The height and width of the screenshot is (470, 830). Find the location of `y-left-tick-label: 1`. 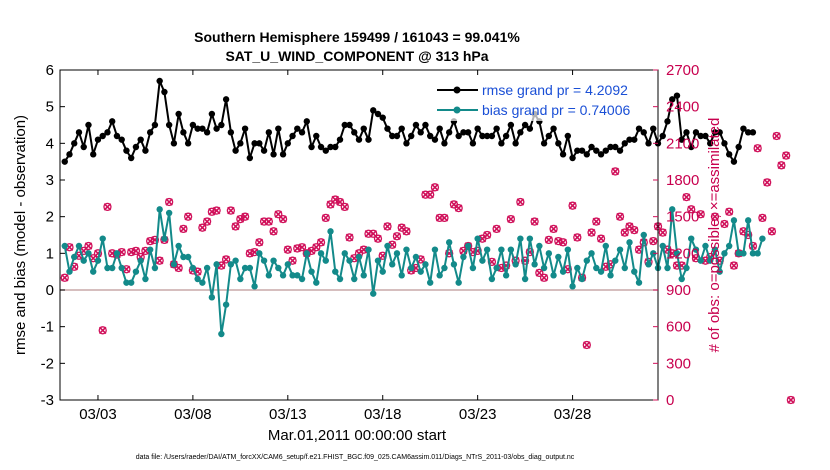

y-left-tick-label: 1 is located at coordinates (50, 253).